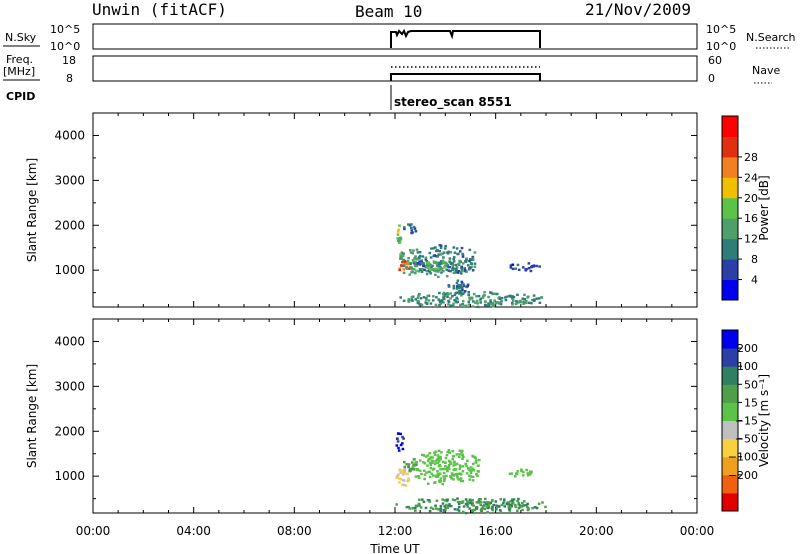 The width and height of the screenshot is (800, 554). I want to click on power-panel-ytick-label: 4000, so click(69, 135).